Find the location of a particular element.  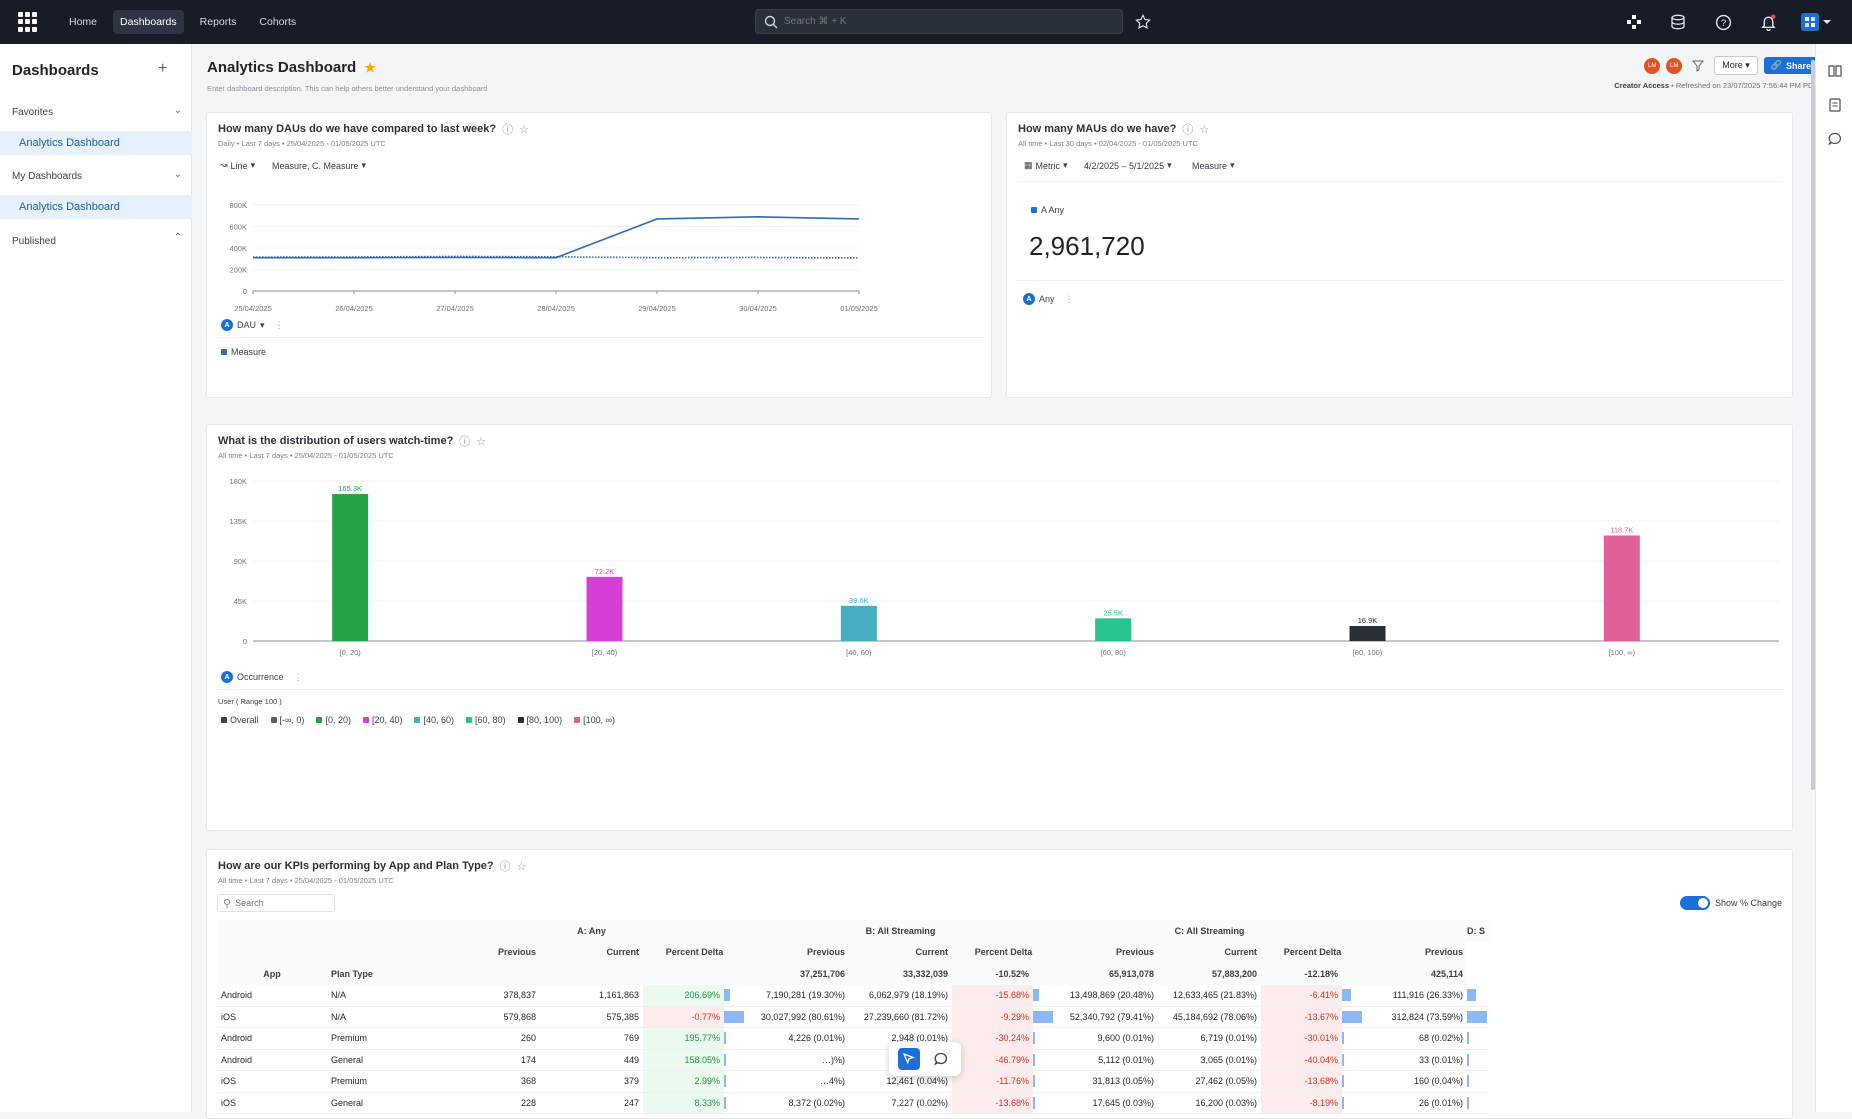

series-label-any: A Any ⋮ is located at coordinates (1048, 299).